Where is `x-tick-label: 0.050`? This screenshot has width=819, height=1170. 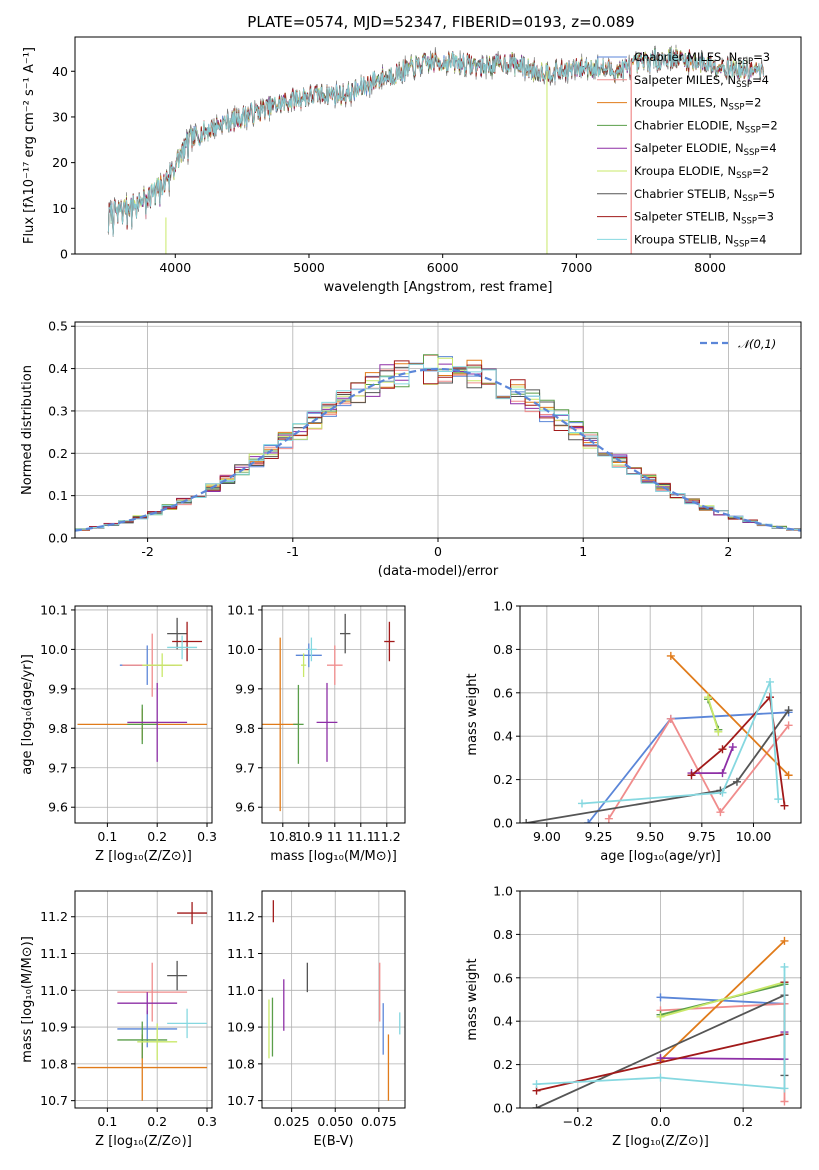
x-tick-label: 0.050 is located at coordinates (335, 1121).